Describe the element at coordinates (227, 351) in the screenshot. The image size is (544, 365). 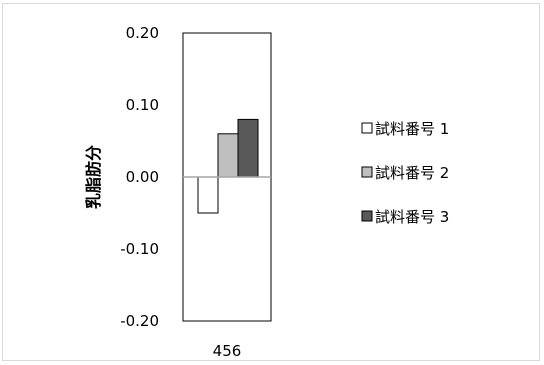
I see `x-category-label: 456` at that location.